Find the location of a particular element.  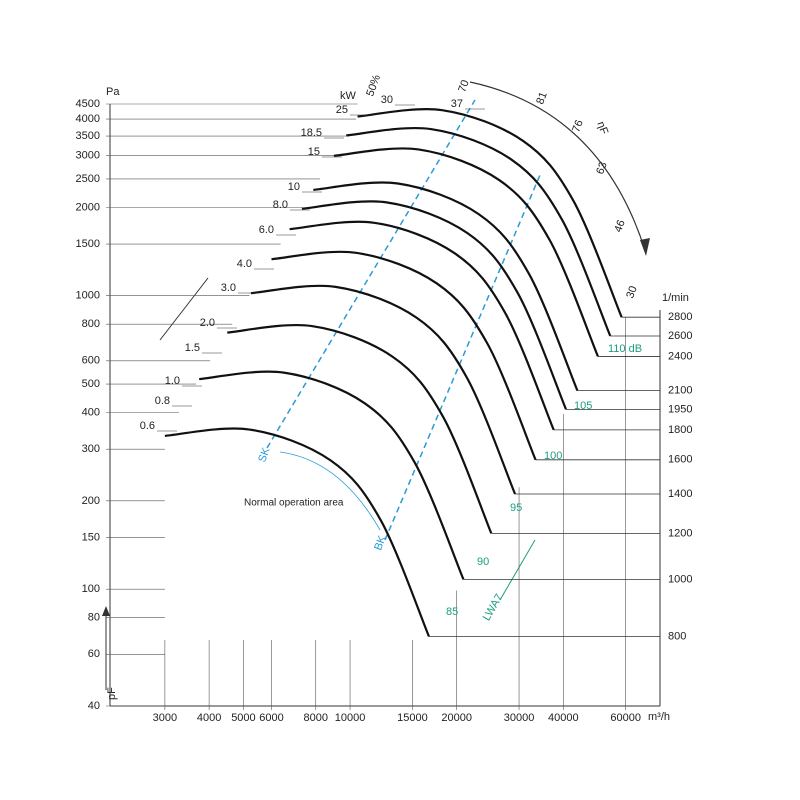

efficiency-label: 46 is located at coordinates (619, 226).